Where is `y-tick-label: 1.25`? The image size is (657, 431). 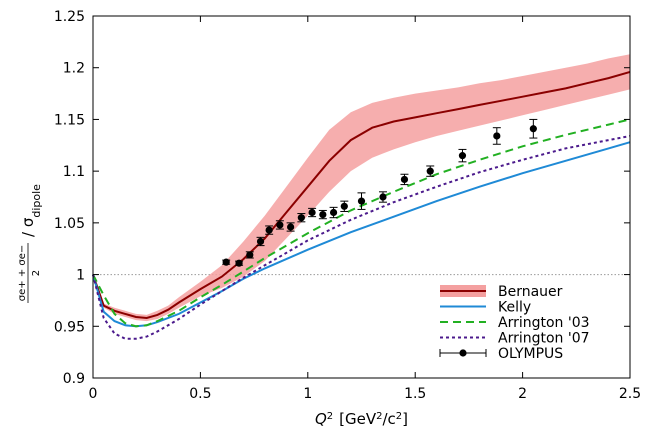
y-tick-label: 1.25 is located at coordinates (69, 17).